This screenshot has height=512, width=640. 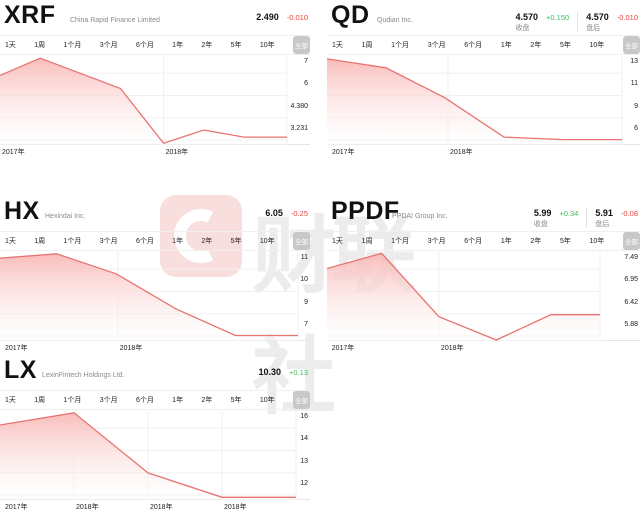 I want to click on quote-1: 4.570 -0.010 盘后, so click(x=612, y=22).